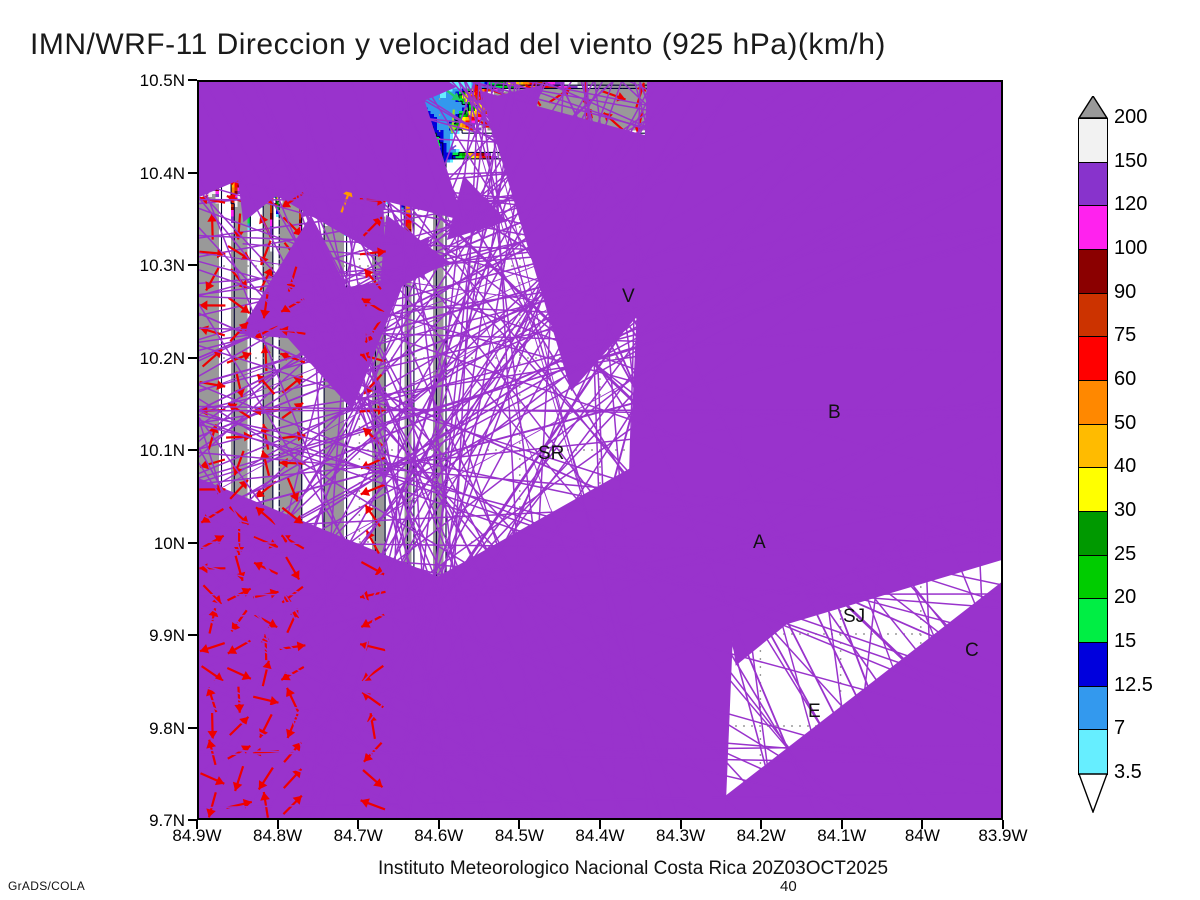 The height and width of the screenshot is (900, 1200). Describe the element at coordinates (1125, 335) in the screenshot. I see `colorbar-label: 75` at that location.